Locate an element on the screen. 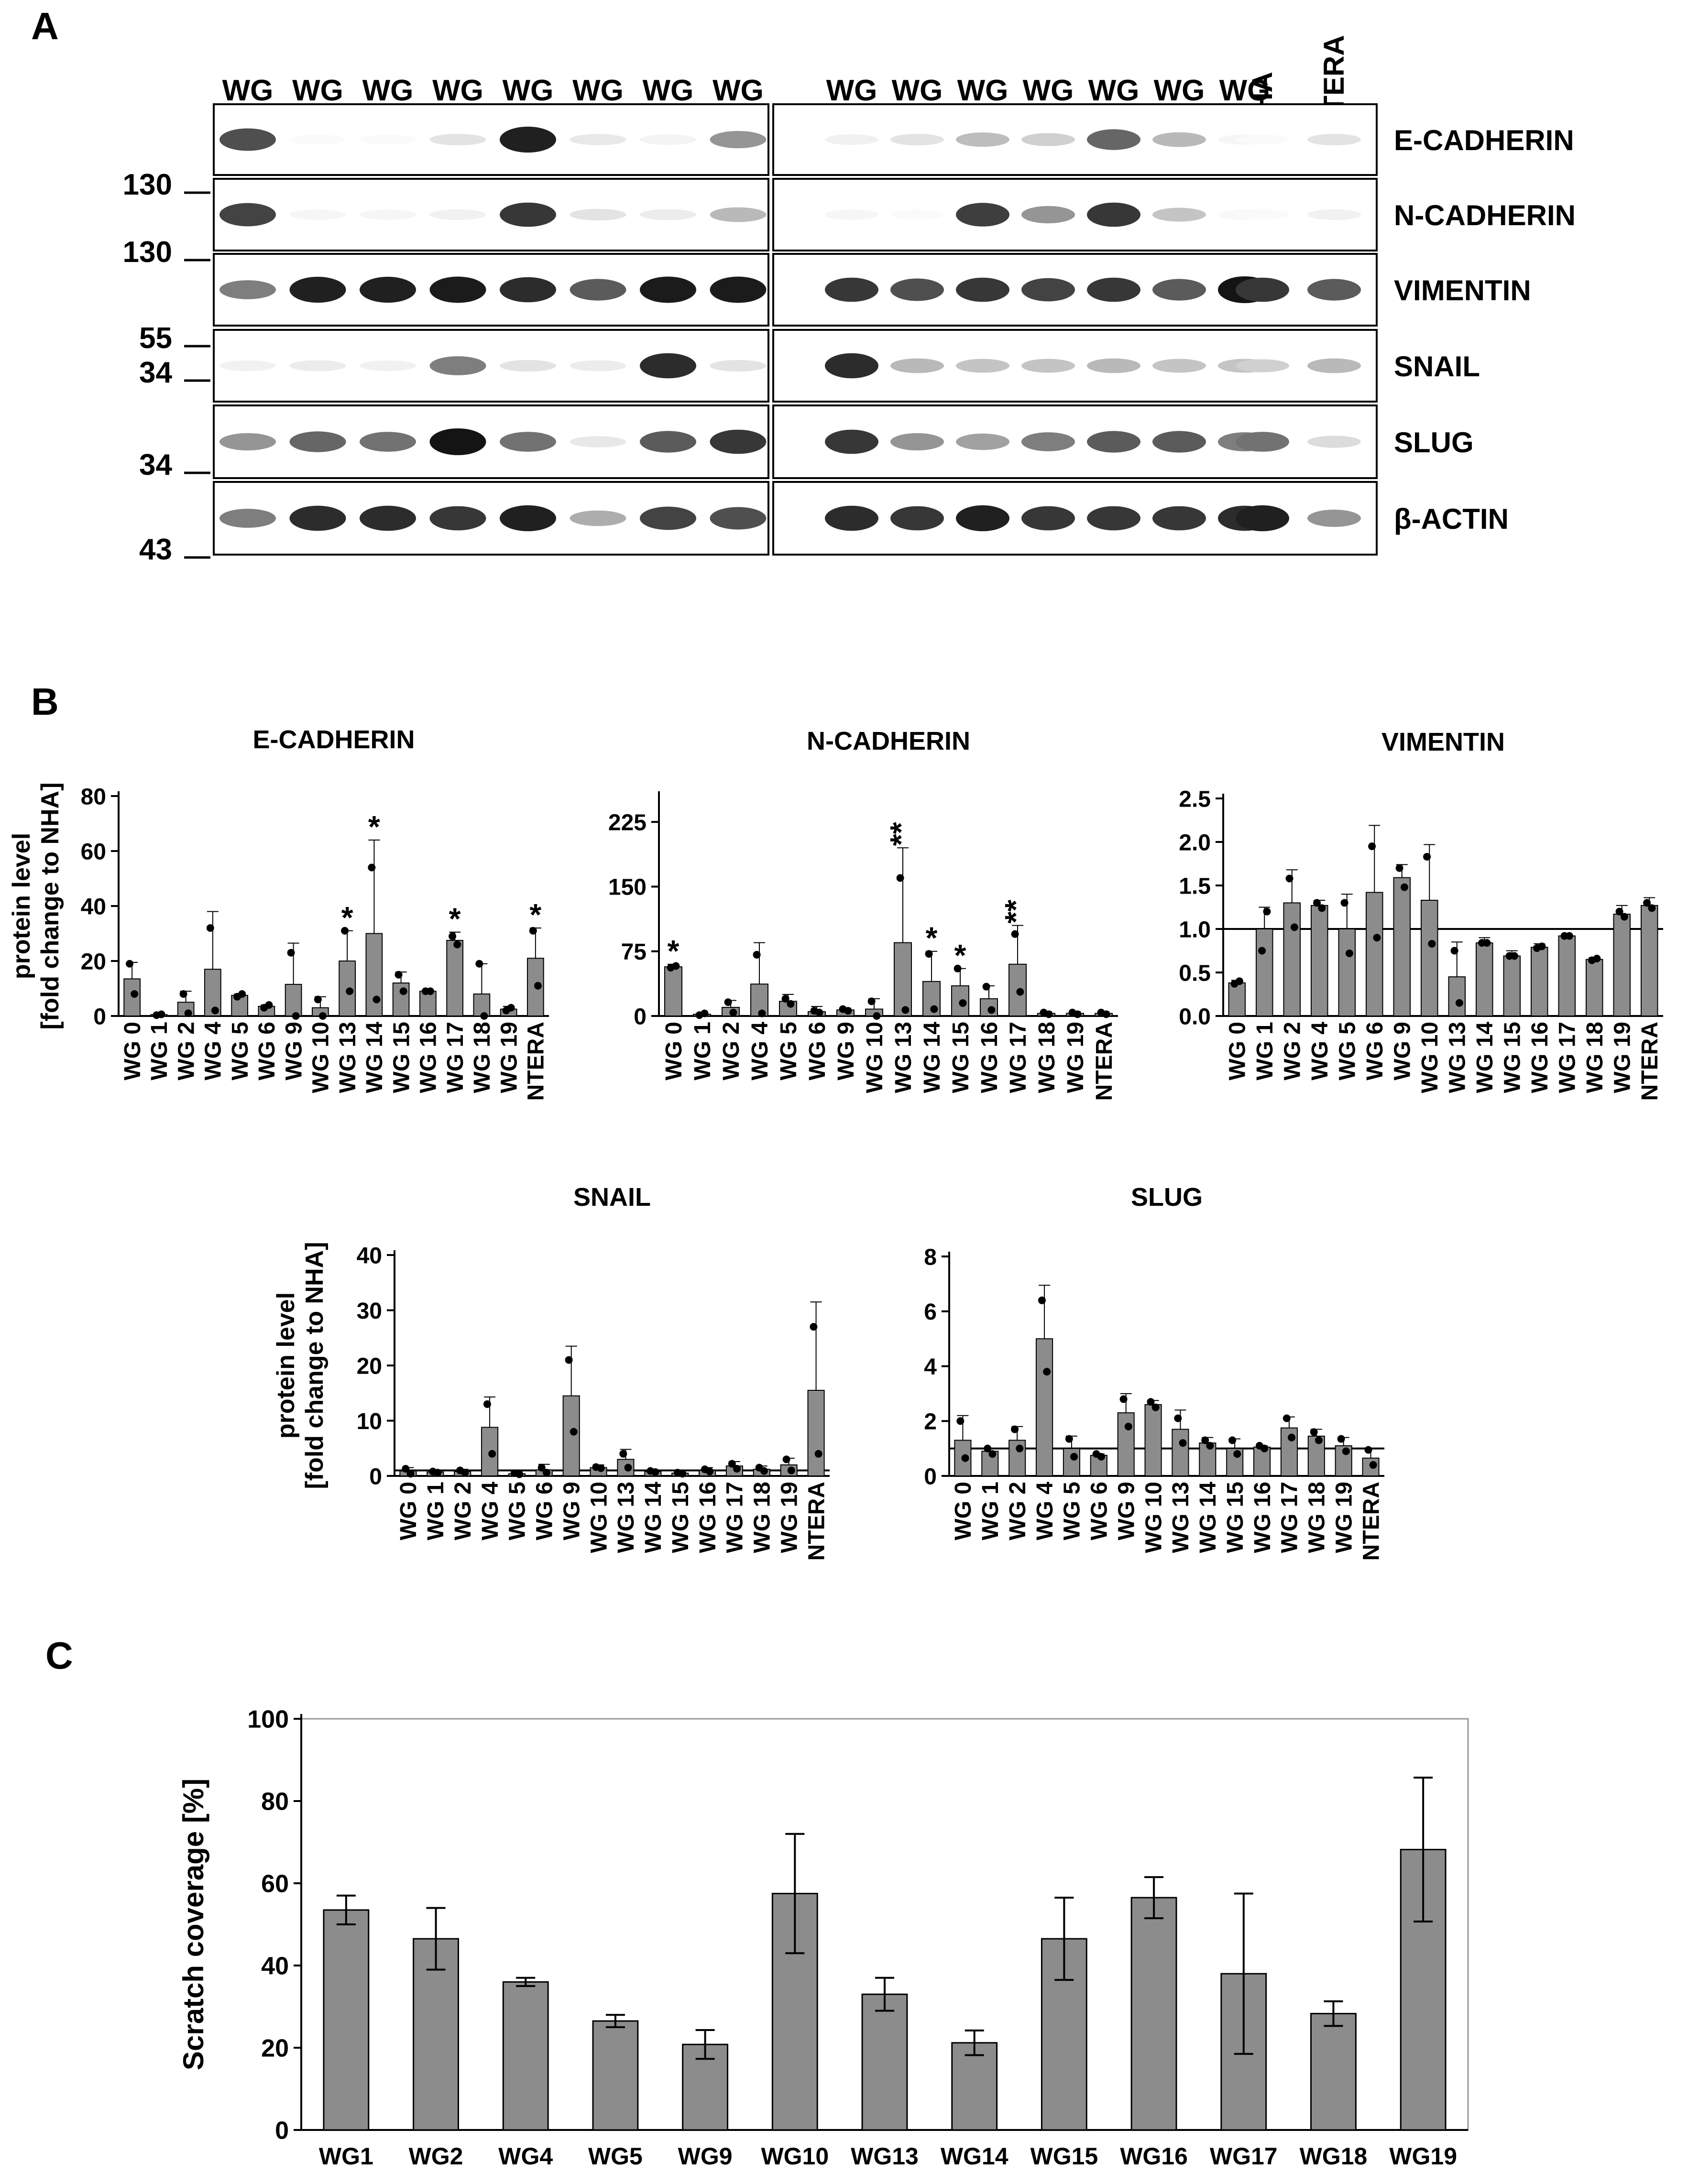 Image resolution: width=1688 pixels, height=2184 pixels. y-tick-label: 40 is located at coordinates (275, 1967).